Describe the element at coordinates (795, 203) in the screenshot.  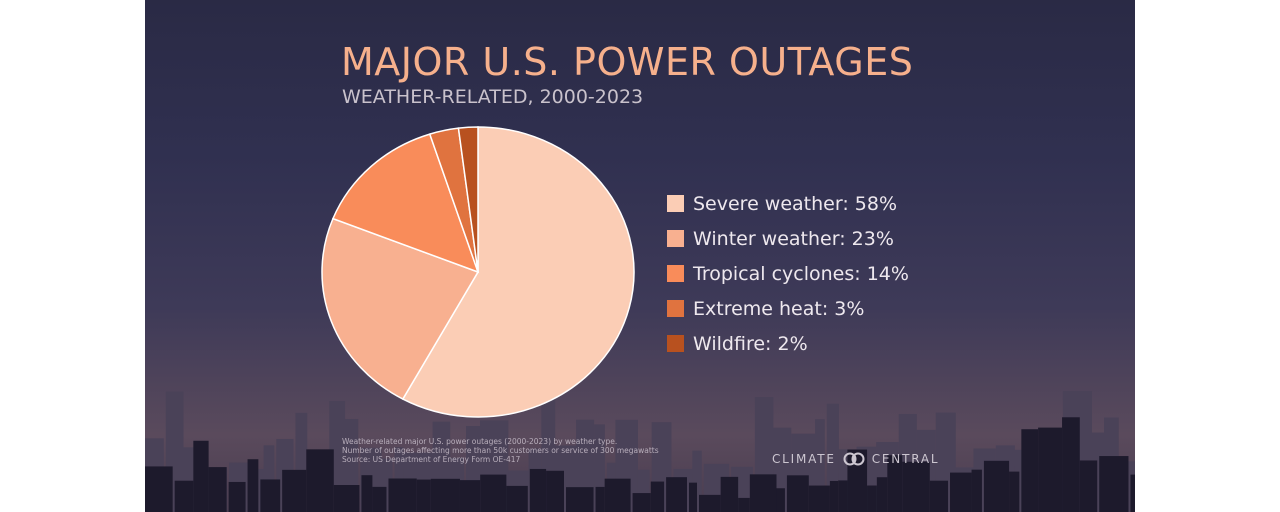
I see `legend-label: Severe weather: 58%` at that location.